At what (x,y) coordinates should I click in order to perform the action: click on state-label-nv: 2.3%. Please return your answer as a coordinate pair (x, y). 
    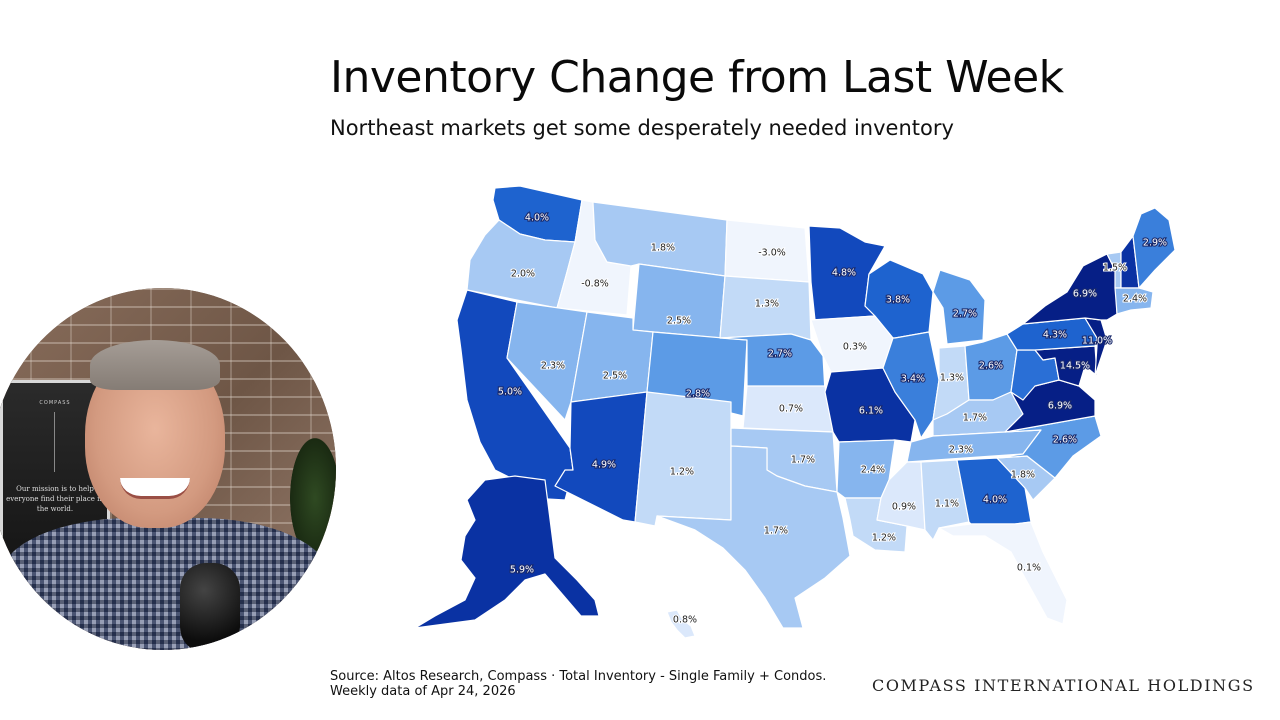
    Looking at the image, I should click on (553, 366).